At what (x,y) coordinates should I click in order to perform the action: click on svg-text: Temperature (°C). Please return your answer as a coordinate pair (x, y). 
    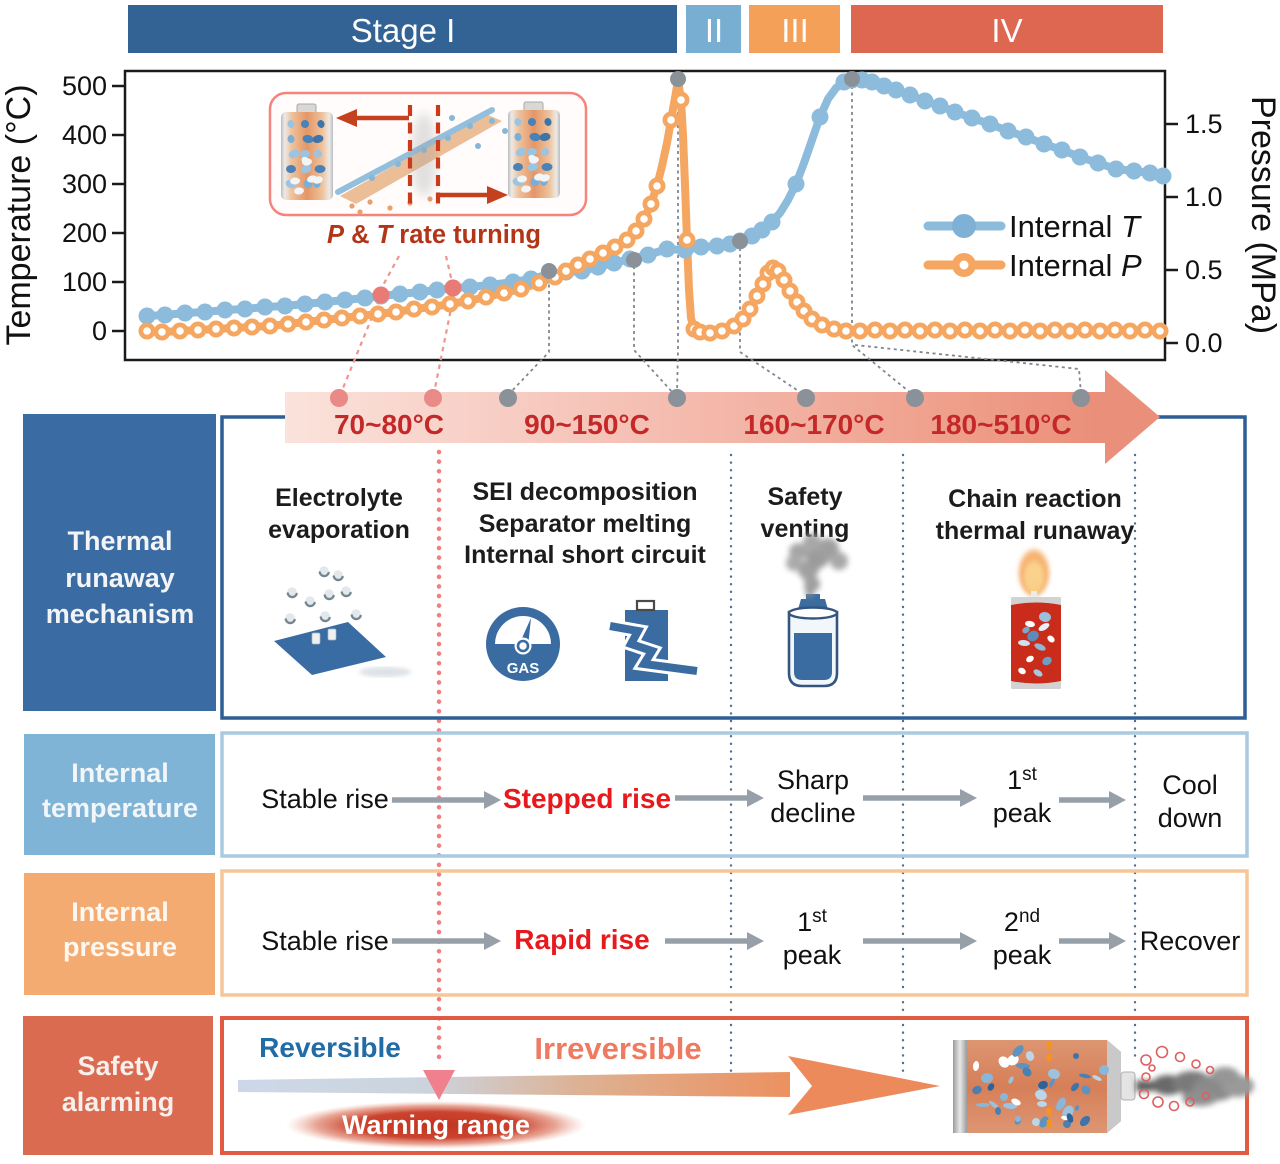
    Looking at the image, I should click on (19, 214).